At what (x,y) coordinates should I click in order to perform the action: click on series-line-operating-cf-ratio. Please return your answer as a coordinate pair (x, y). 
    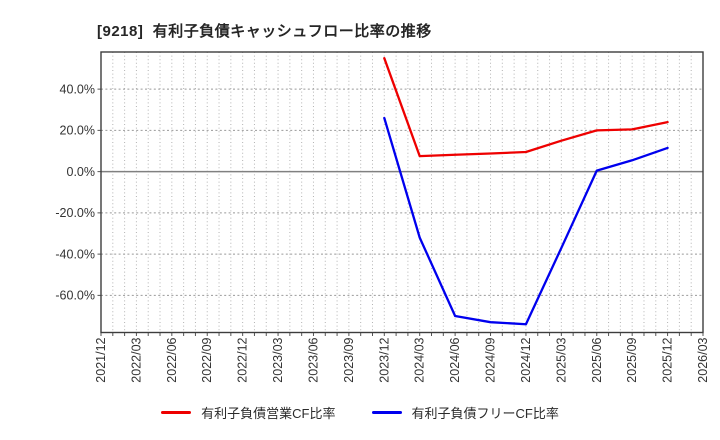
    Looking at the image, I should click on (526, 107).